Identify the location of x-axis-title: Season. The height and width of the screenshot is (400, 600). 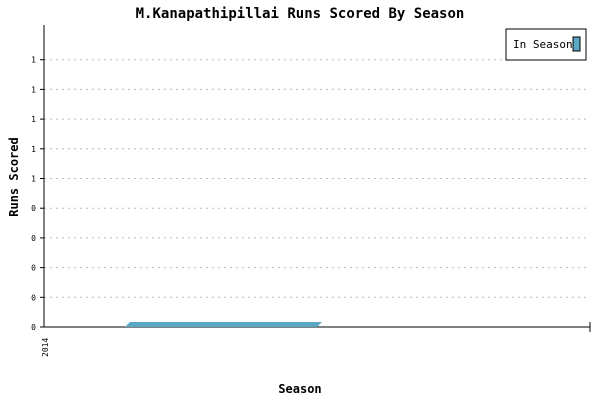
(300, 389).